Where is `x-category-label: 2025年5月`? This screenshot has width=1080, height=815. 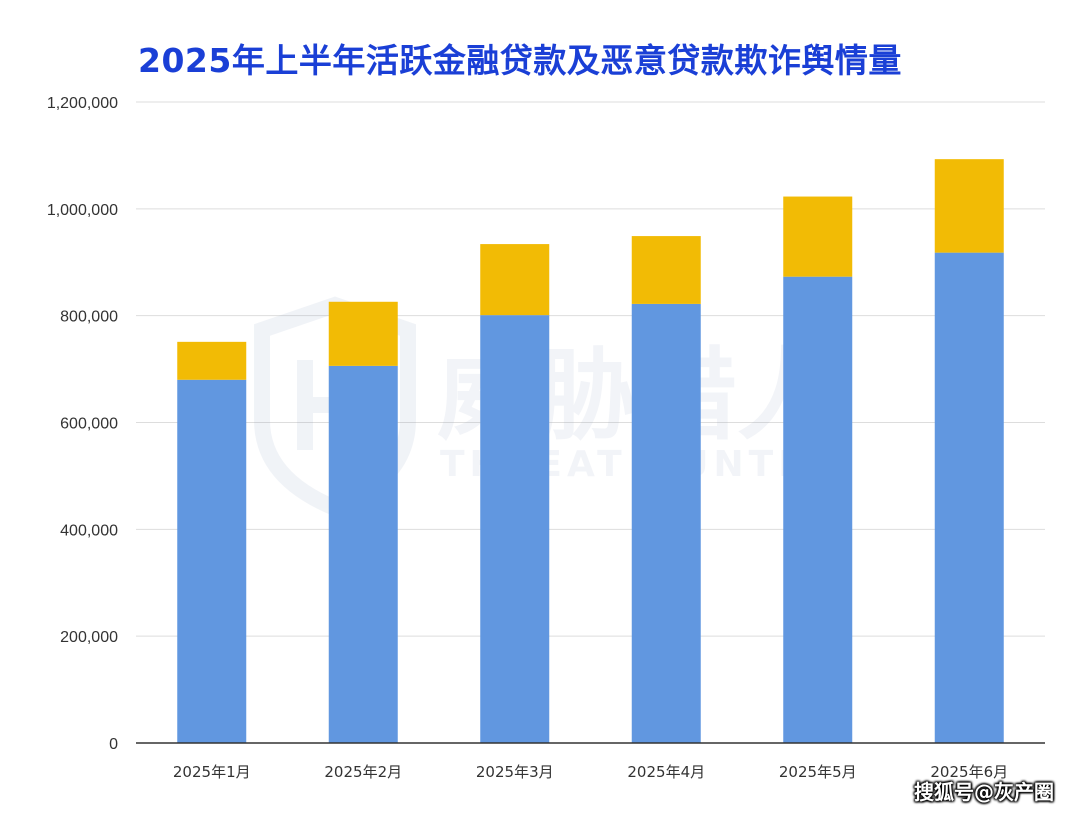
x-category-label: 2025年5月 is located at coordinates (818, 772).